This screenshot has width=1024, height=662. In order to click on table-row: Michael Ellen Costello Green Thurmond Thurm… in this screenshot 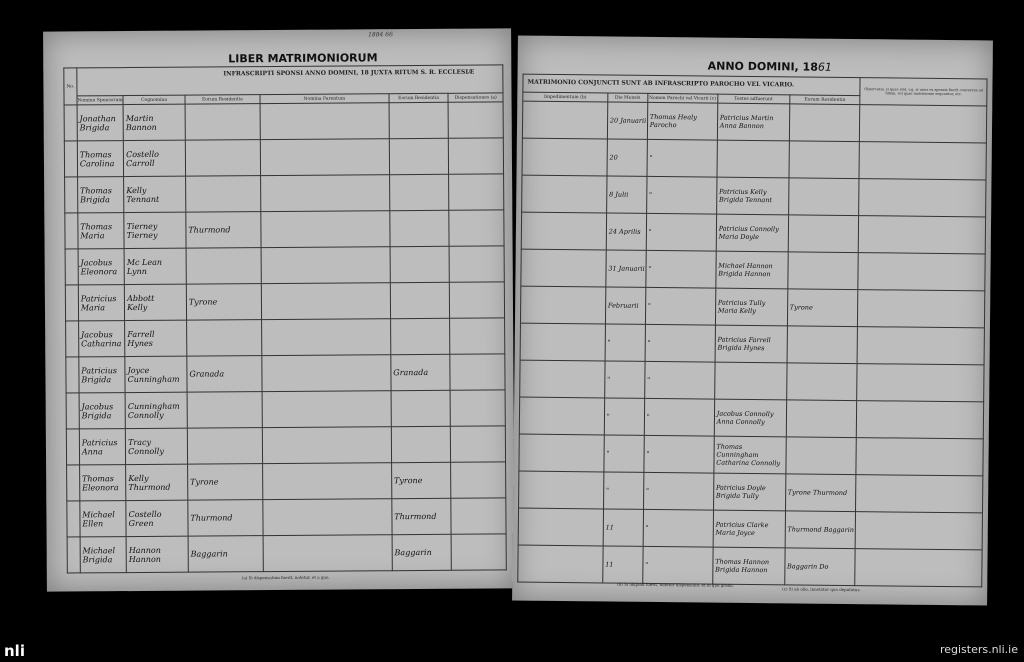, I will do `click(286, 517)`.